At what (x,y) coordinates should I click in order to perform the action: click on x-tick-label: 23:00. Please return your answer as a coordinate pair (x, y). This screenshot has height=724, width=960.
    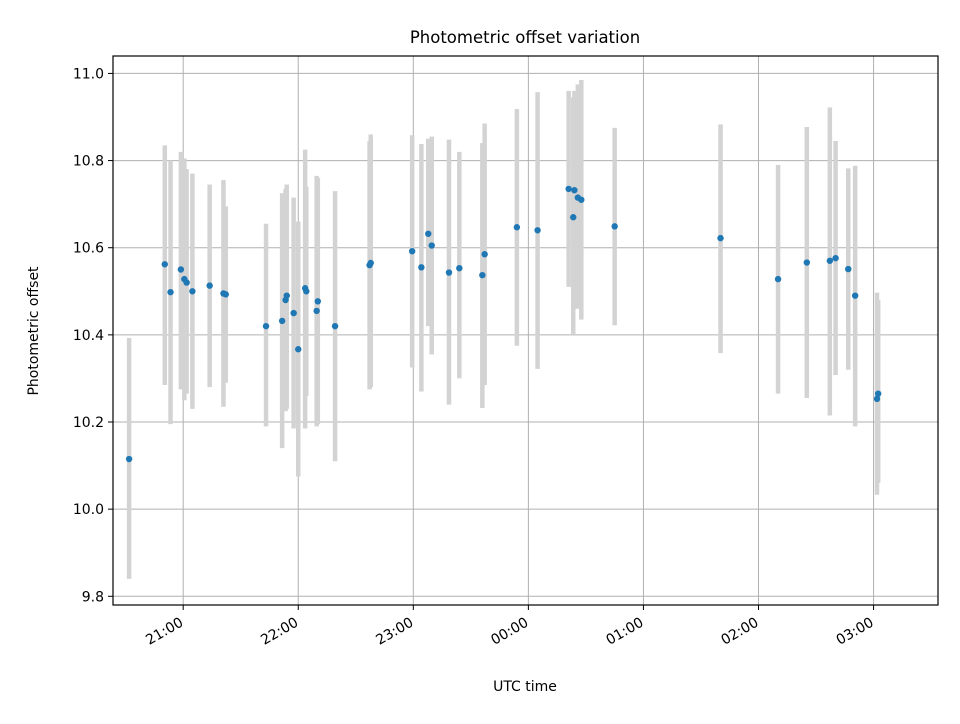
    Looking at the image, I should click on (394, 632).